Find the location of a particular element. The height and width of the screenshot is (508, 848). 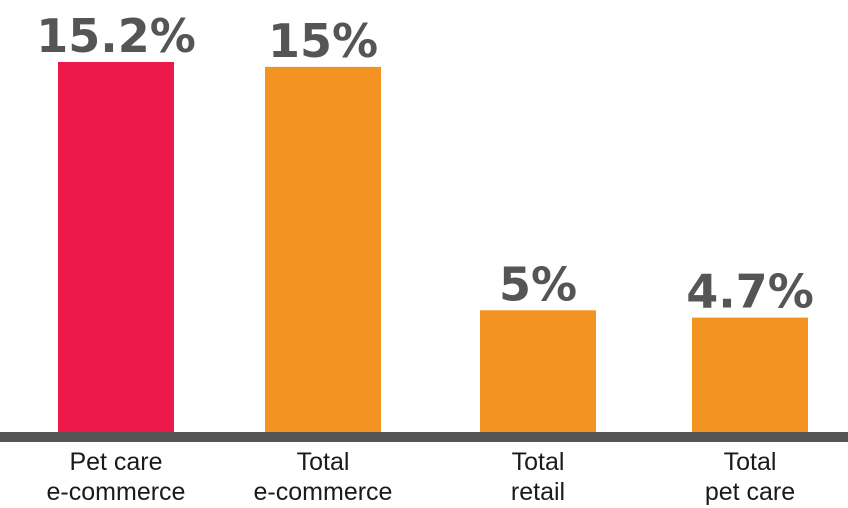

category-label-2-line-0: Total is located at coordinates (538, 462).